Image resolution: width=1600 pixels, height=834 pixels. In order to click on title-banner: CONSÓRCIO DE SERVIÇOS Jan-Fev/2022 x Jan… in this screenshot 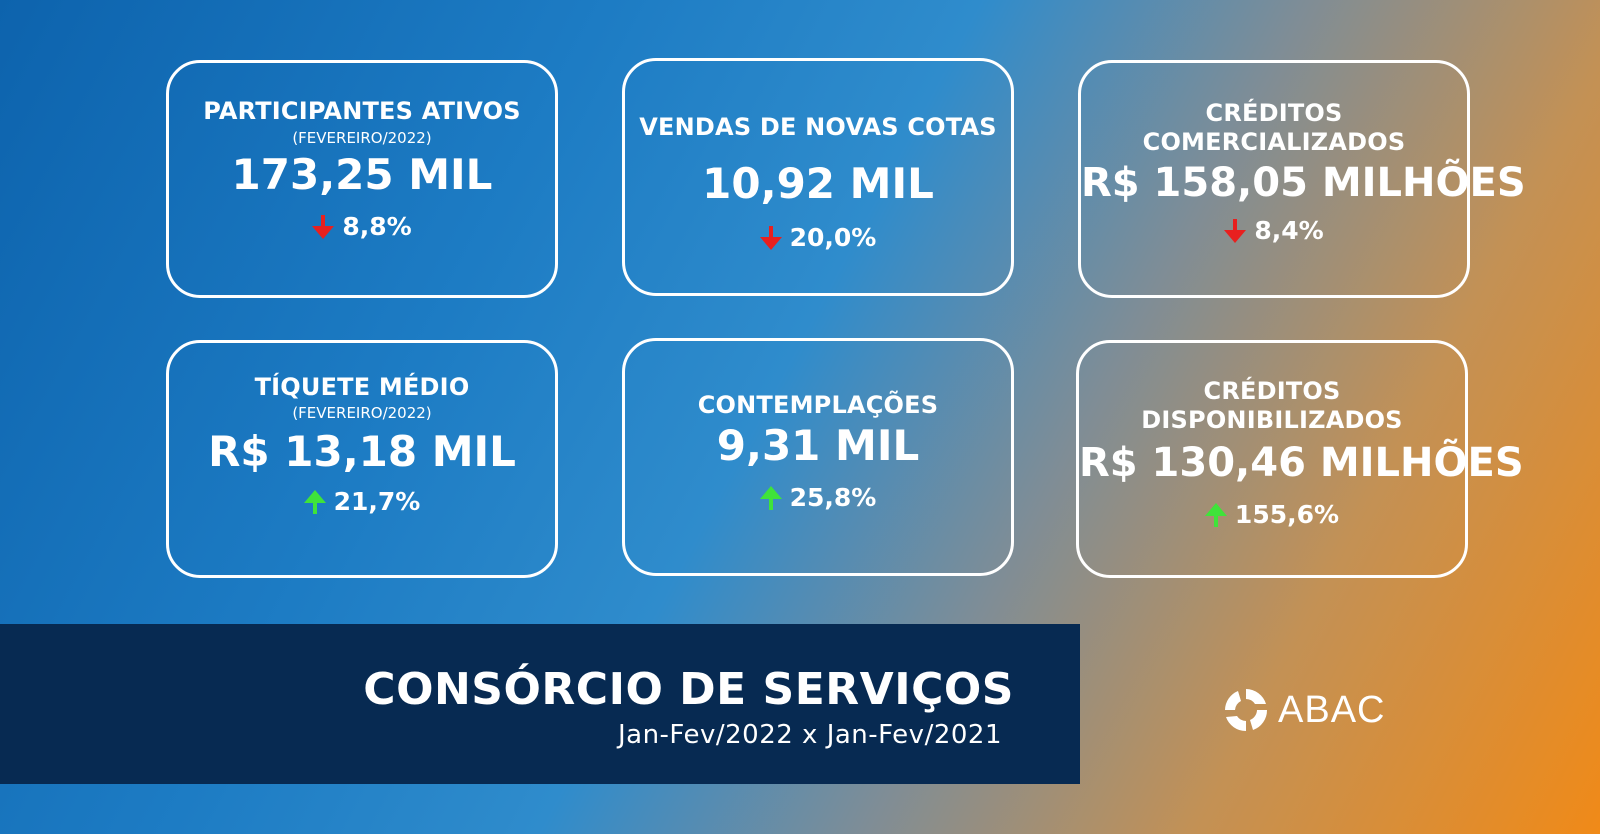, I will do `click(540, 704)`.